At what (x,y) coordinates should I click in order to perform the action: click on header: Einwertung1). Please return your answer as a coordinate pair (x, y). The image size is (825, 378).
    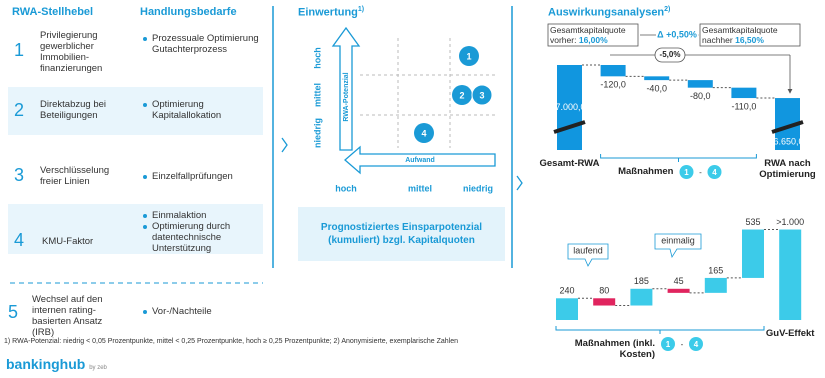
    Looking at the image, I should click on (331, 12).